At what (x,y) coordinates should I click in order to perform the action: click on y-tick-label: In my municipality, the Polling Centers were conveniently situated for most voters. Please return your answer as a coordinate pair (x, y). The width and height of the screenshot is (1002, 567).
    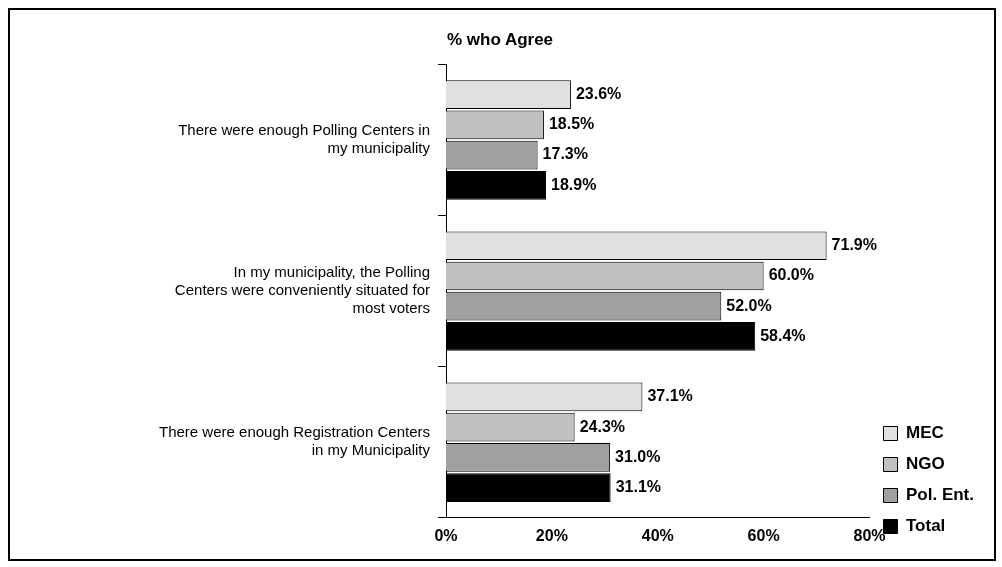
    Looking at the image, I should click on (302, 290).